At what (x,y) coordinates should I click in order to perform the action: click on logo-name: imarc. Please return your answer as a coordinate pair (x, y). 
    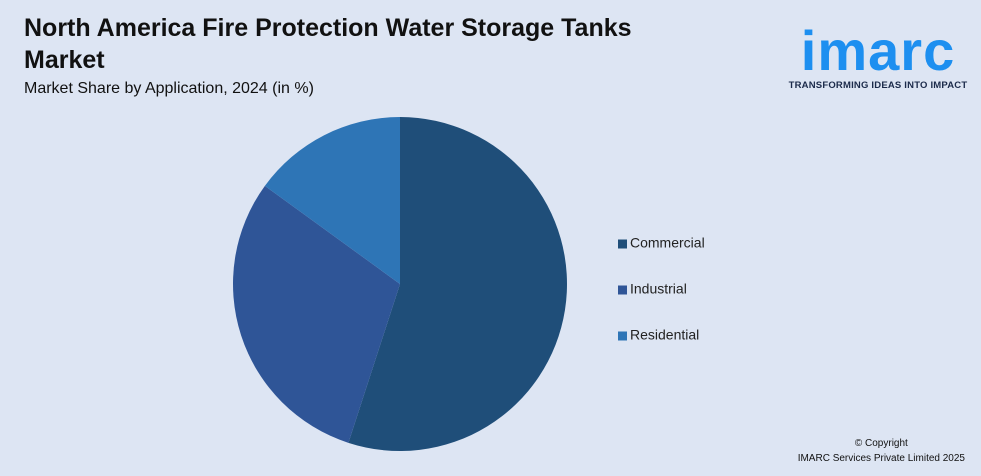
    Looking at the image, I should click on (878, 50).